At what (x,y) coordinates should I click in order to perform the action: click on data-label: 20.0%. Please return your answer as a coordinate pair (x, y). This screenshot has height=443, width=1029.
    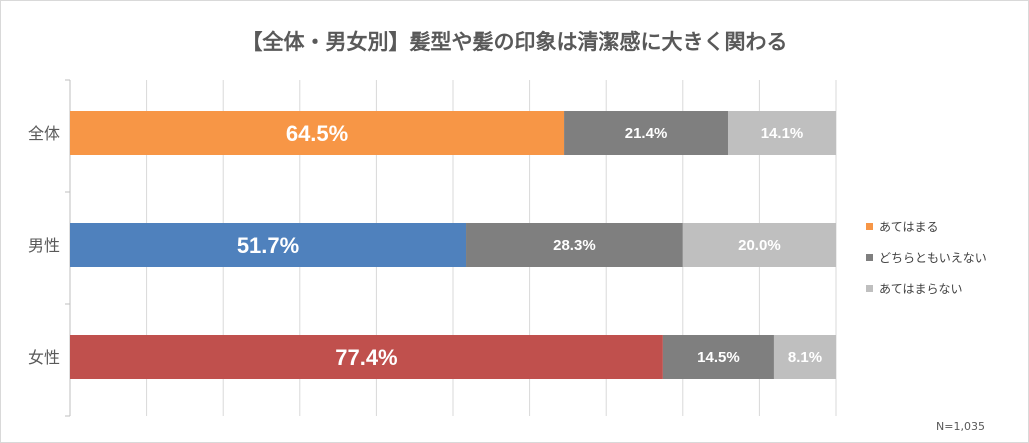
    Looking at the image, I should click on (759, 245).